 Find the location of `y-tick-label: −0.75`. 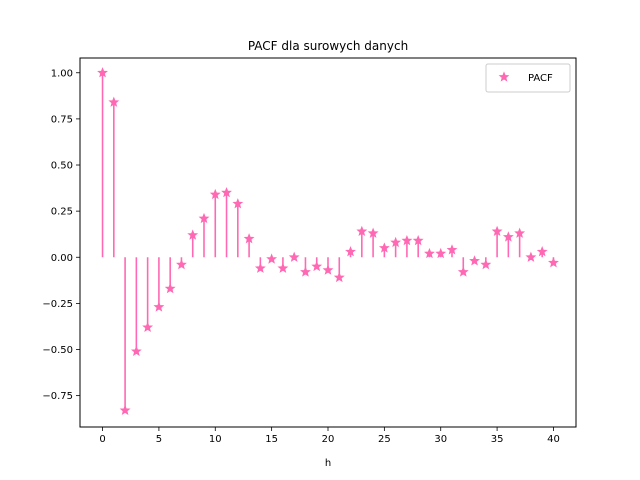

y-tick-label: −0.75 is located at coordinates (57, 396).